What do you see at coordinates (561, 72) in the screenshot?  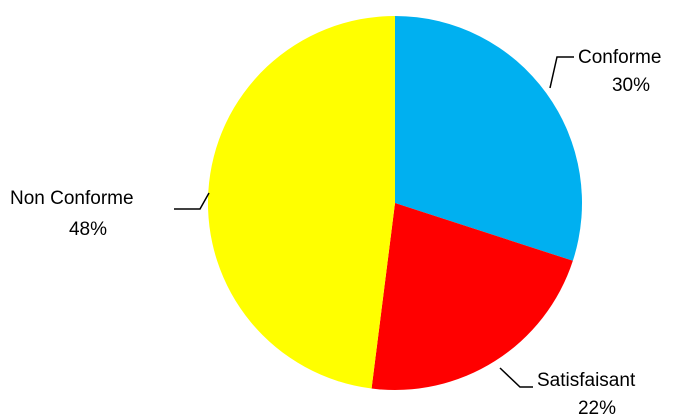 I see `leader-line-conforme` at bounding box center [561, 72].